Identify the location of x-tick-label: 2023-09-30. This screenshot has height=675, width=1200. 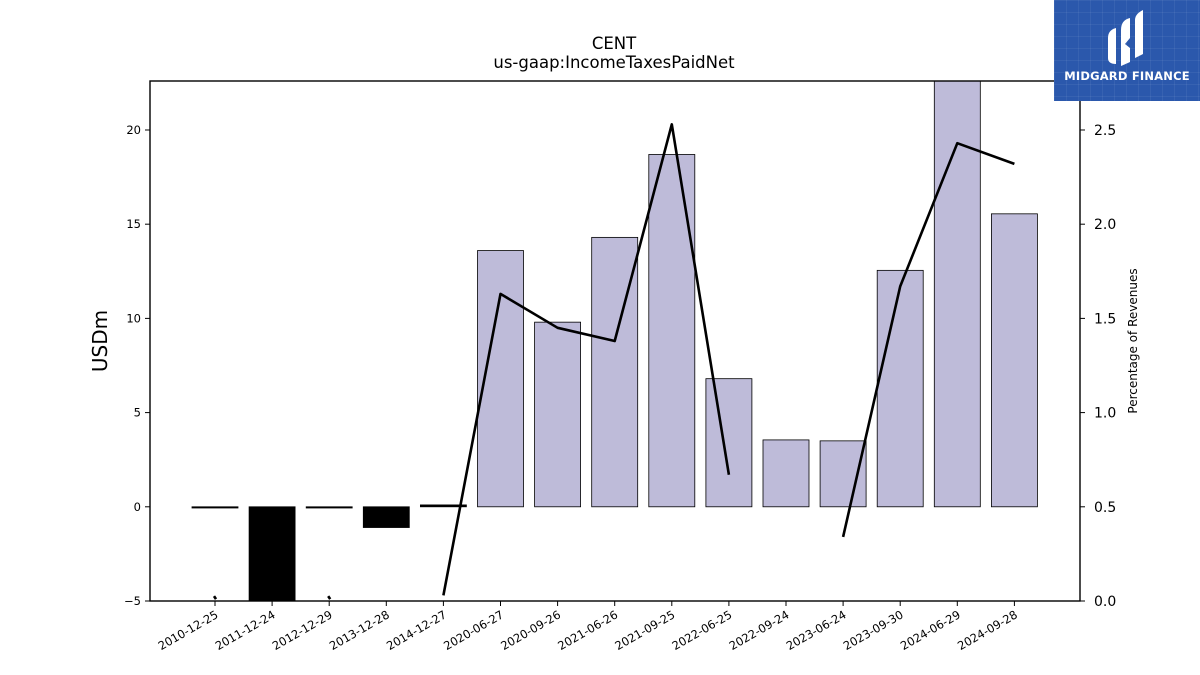
(873, 630).